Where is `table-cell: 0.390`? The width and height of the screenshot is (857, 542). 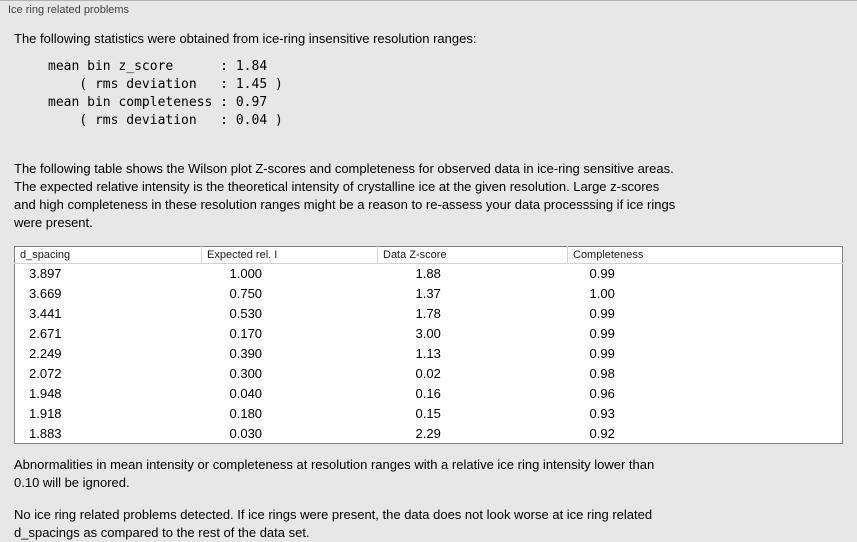
table-cell: 0.390 is located at coordinates (246, 353).